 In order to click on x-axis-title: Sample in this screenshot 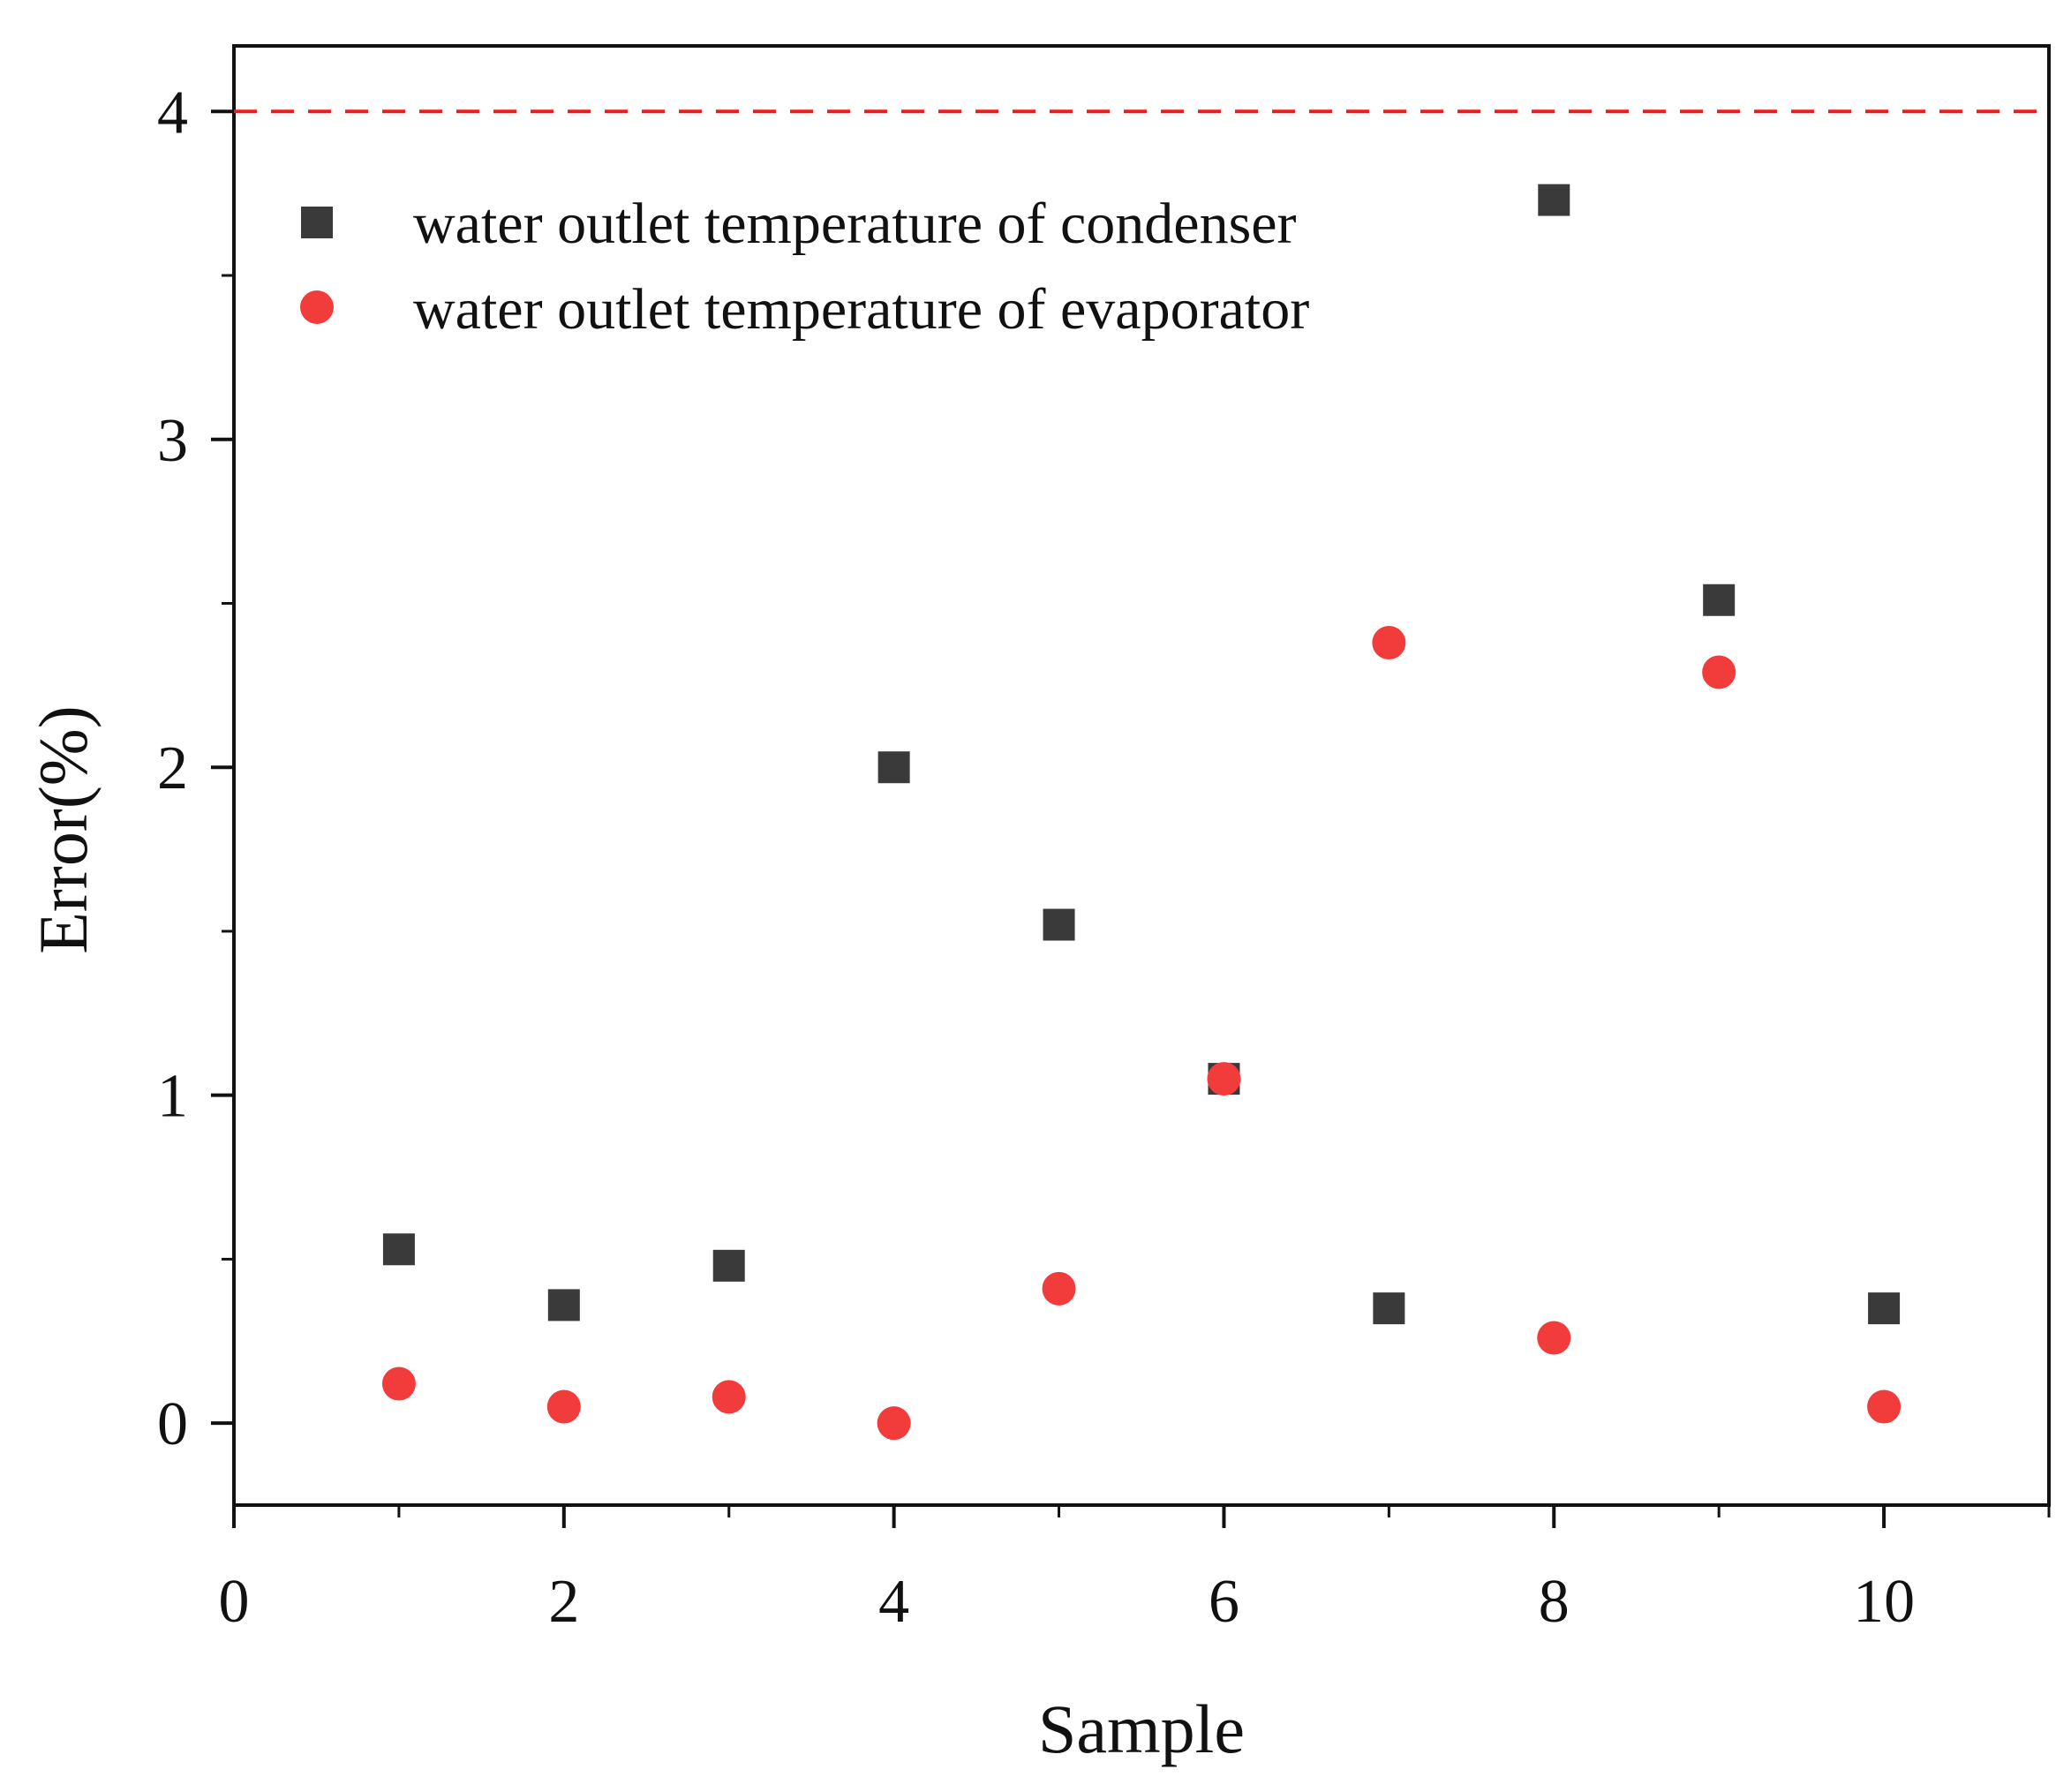, I will do `click(1141, 1728)`.